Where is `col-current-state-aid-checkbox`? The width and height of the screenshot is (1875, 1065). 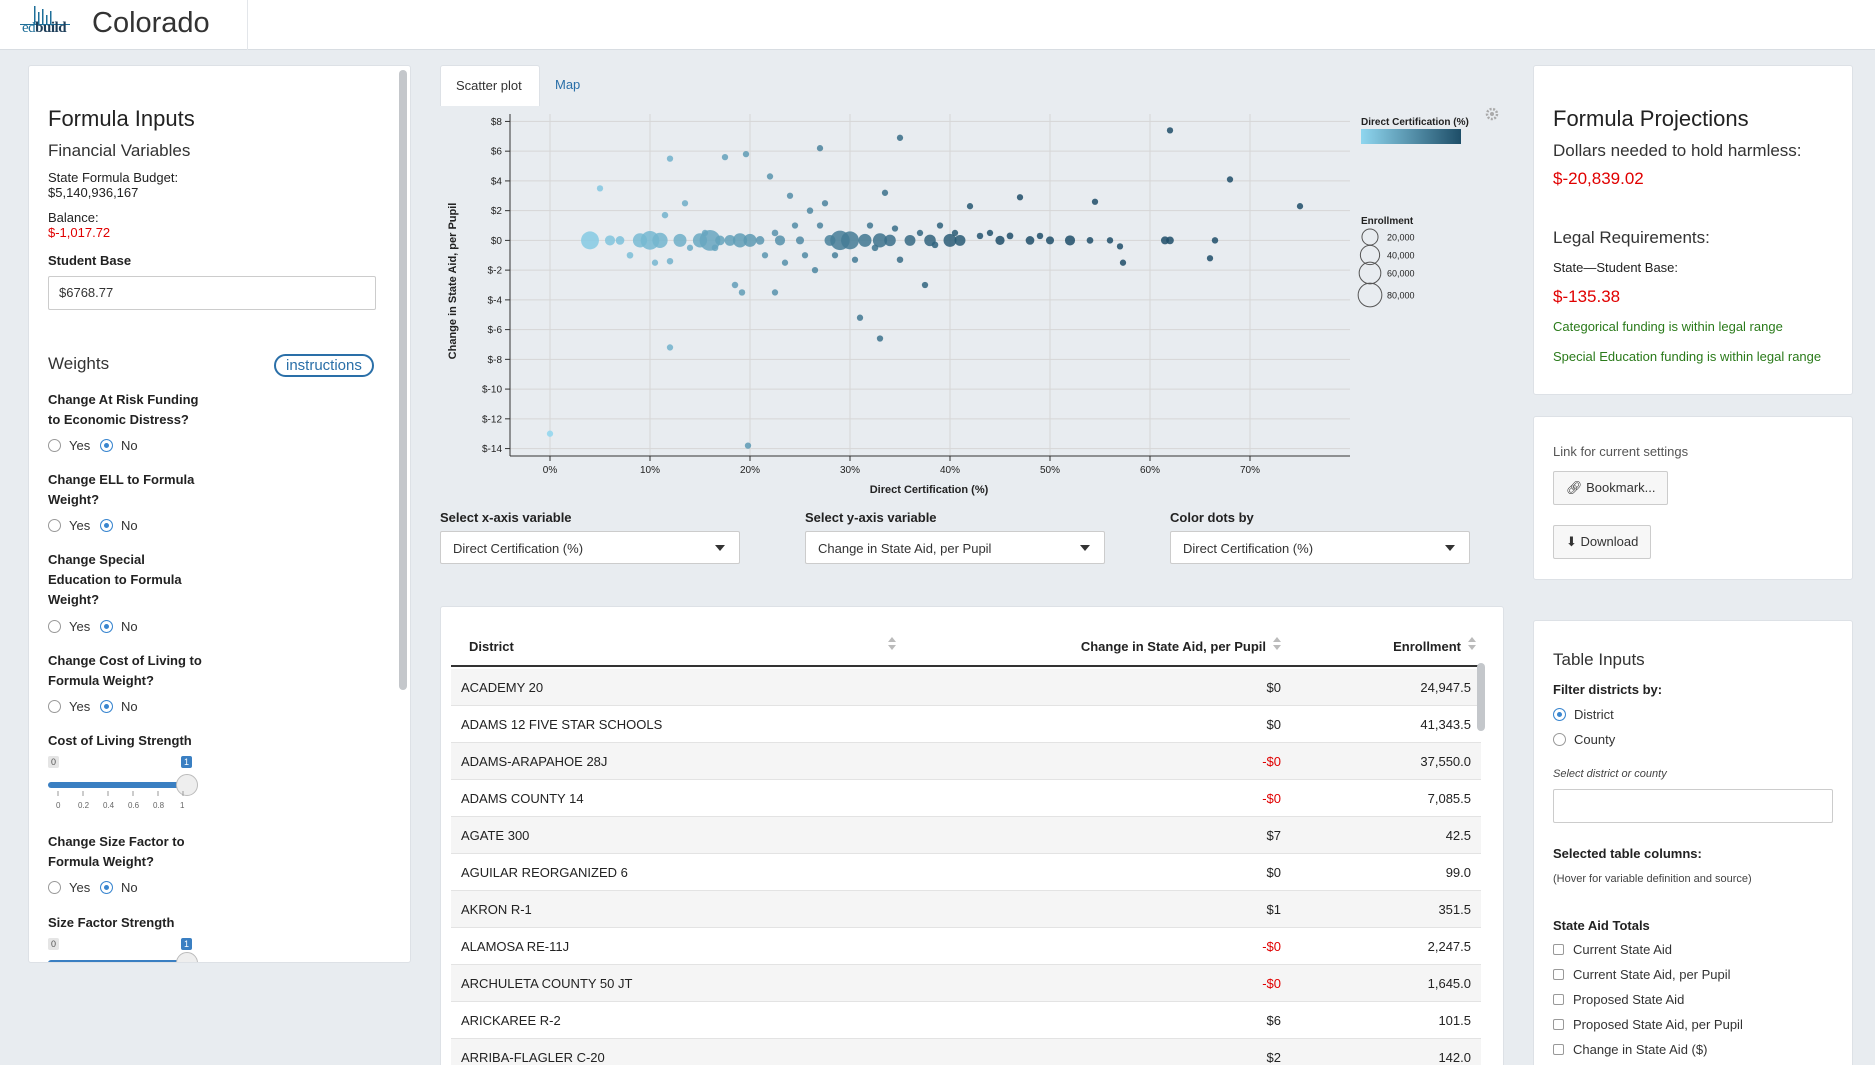
col-current-state-aid-checkbox is located at coordinates (1558, 949).